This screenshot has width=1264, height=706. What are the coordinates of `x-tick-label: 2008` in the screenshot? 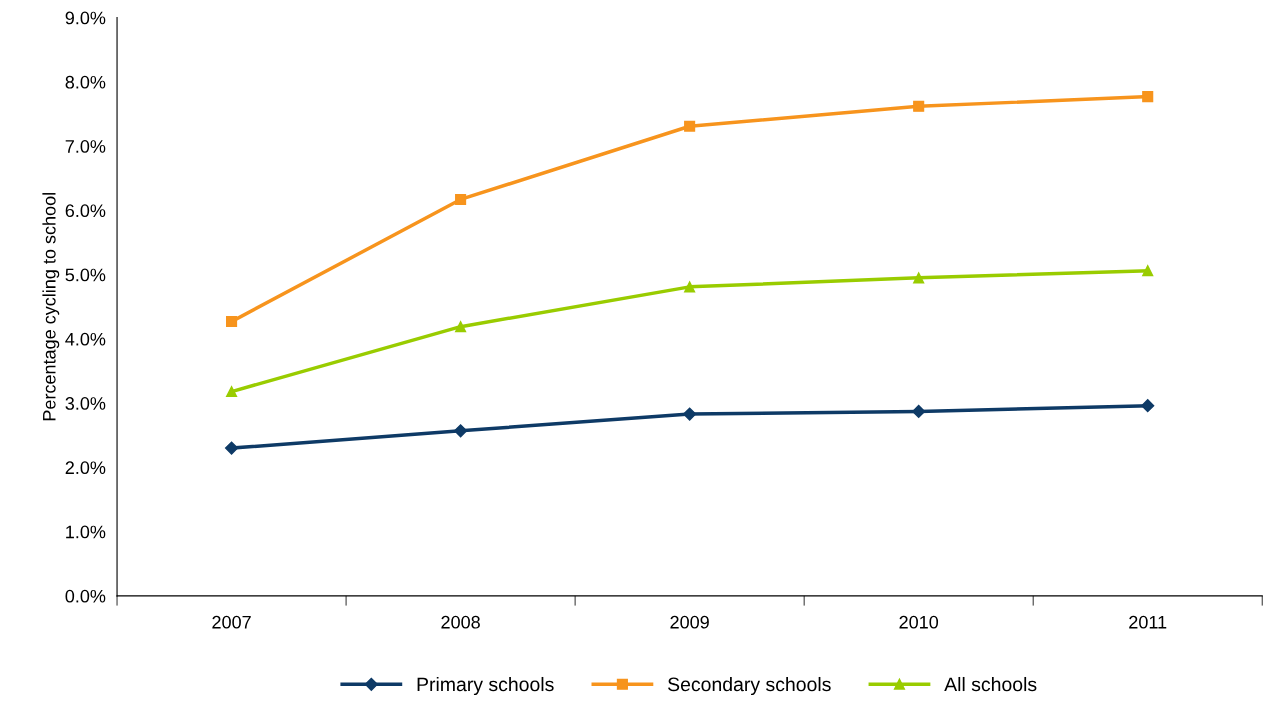 It's located at (460, 622).